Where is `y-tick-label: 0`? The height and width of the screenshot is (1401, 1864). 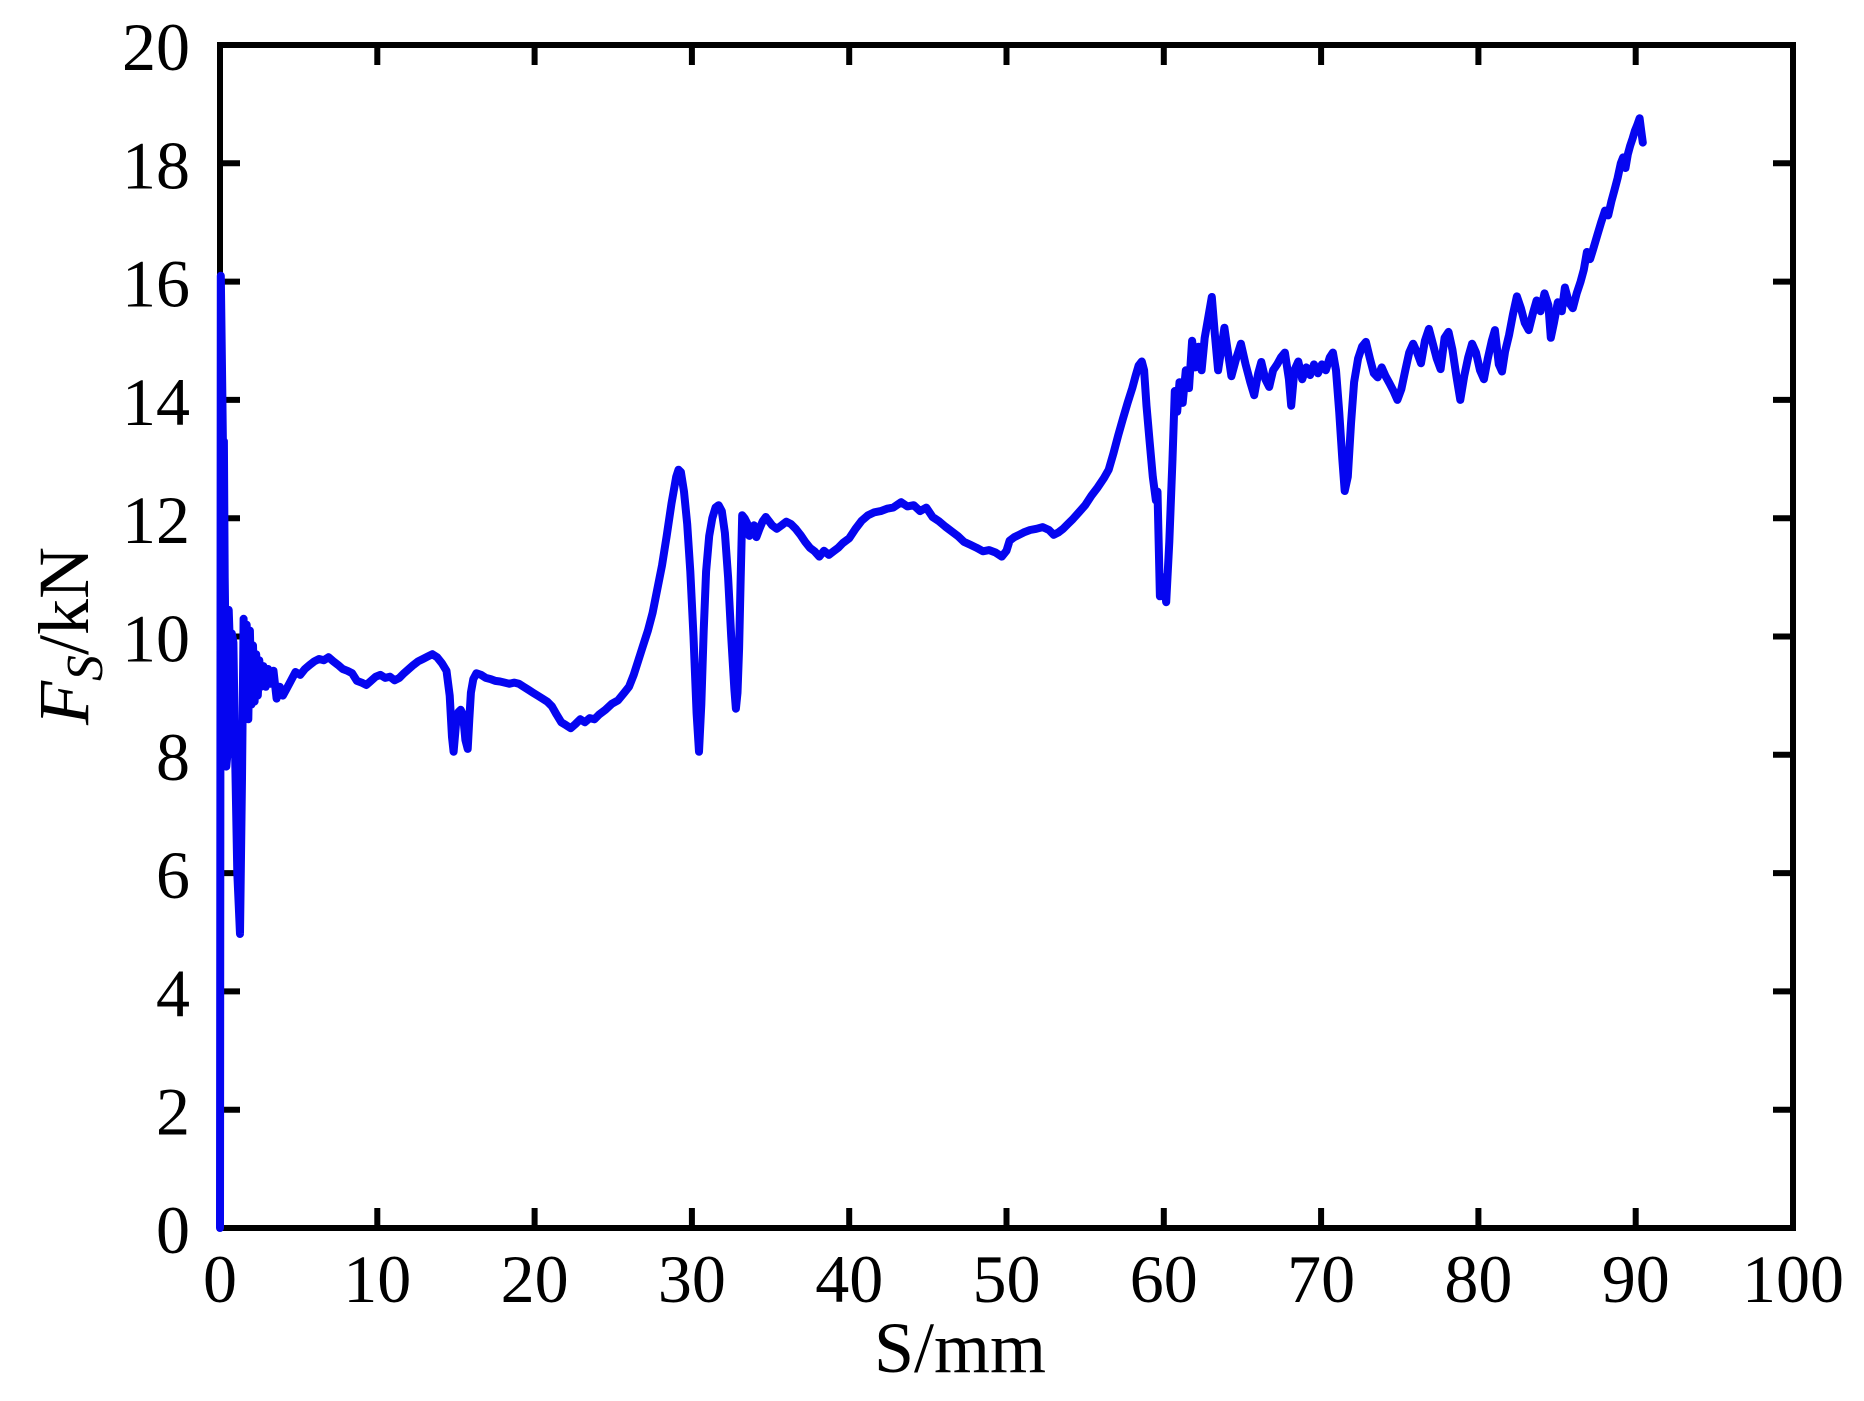
y-tick-label: 0 is located at coordinates (173, 1230).